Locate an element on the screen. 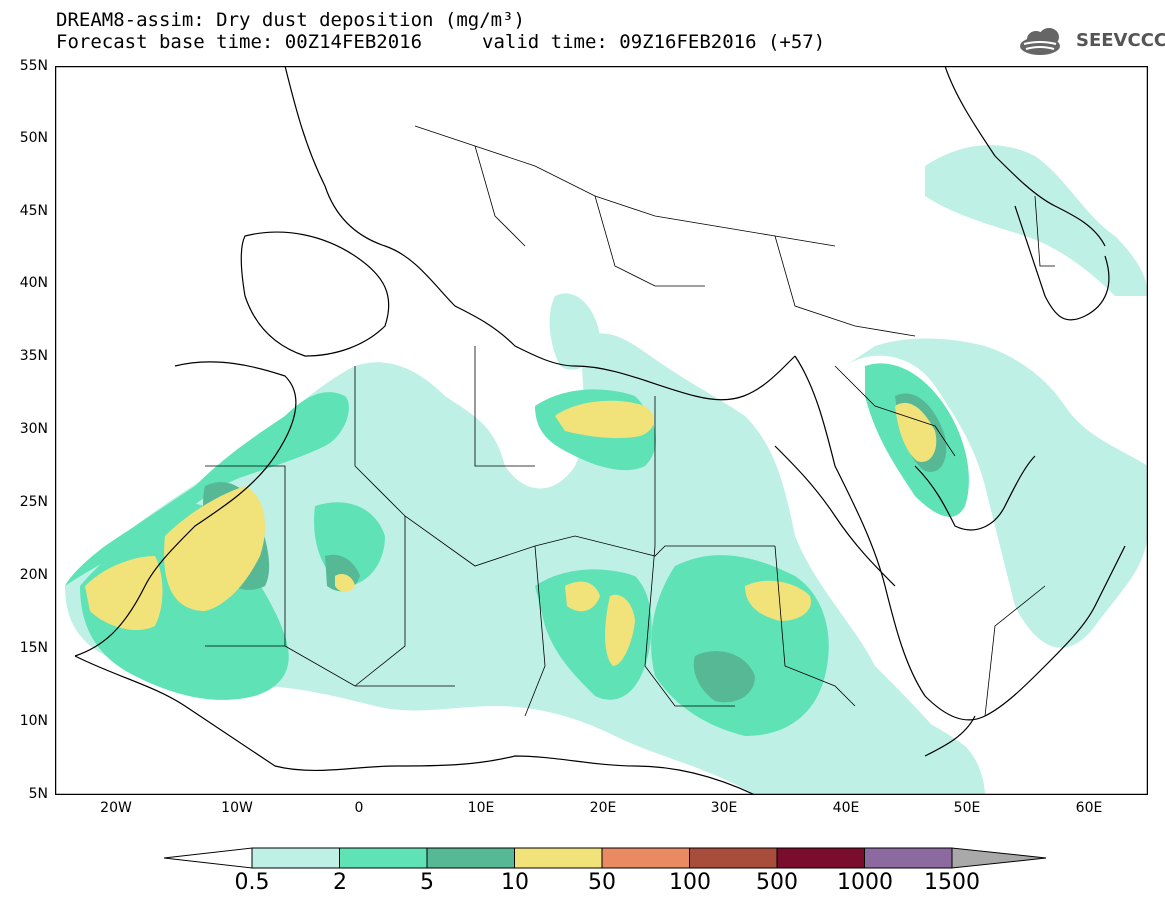 The width and height of the screenshot is (1165, 907). colorbar is located at coordinates (605, 858).